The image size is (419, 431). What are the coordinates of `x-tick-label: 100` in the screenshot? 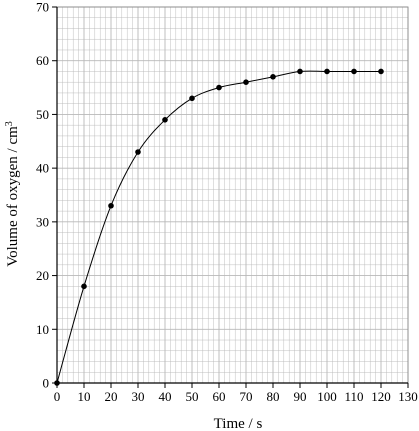 It's located at (327, 396).